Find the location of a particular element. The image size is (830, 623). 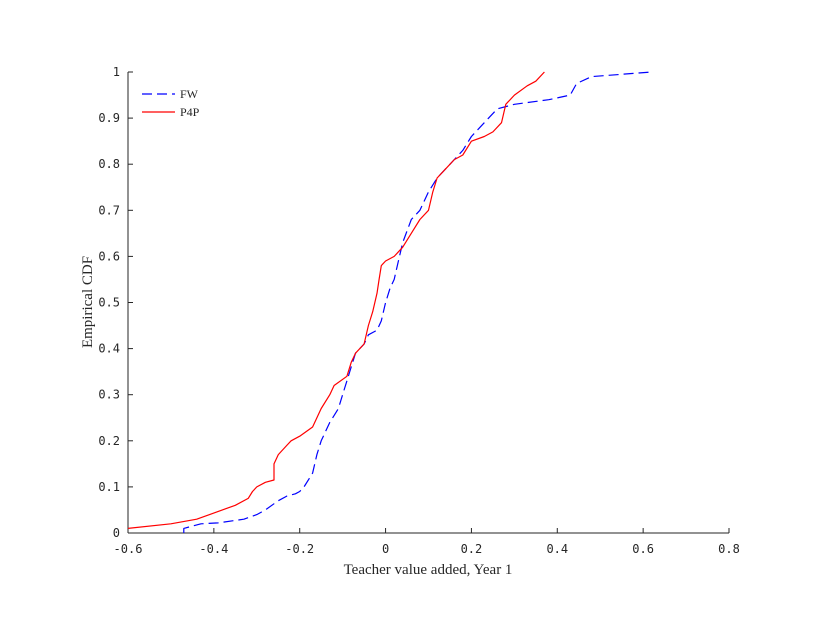

y-tick-label: 0.1 is located at coordinates (109, 487).